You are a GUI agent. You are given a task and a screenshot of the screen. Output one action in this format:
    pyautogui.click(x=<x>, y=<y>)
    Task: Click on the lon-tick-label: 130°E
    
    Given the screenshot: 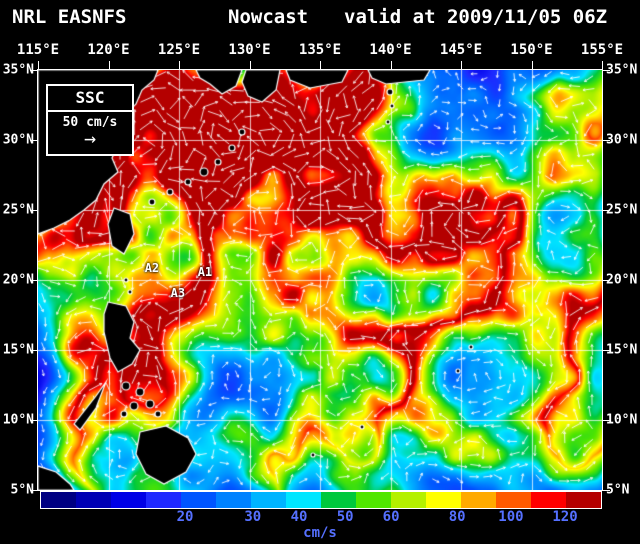 What is the action you would take?
    pyautogui.click(x=249, y=50)
    